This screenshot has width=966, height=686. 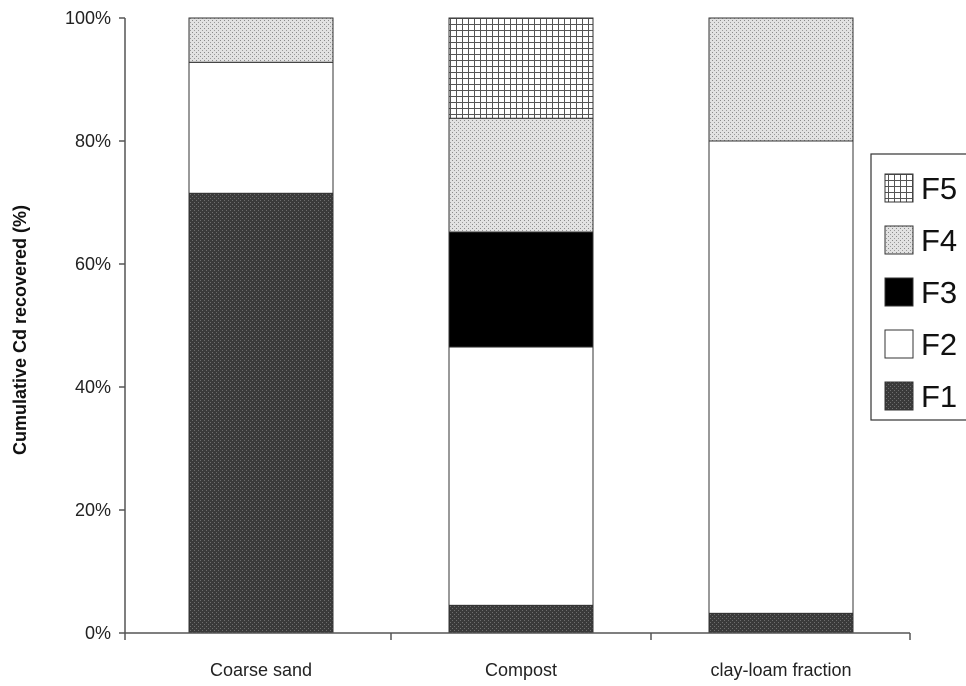 What do you see at coordinates (517, 656) in the screenshot?
I see `x-ticks: Coarse sand Compost clay-loam fraction` at bounding box center [517, 656].